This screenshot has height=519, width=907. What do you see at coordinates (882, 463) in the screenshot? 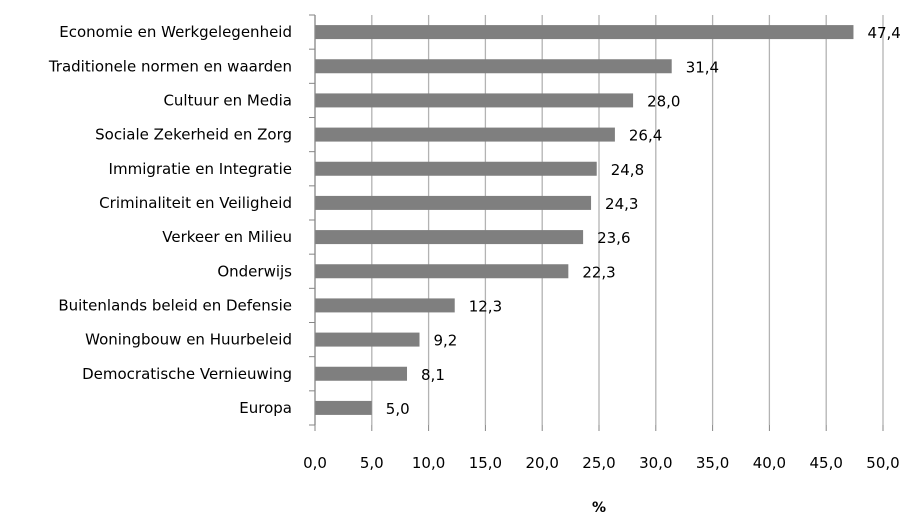
I see `x-tick-label: 50,0` at bounding box center [882, 463].